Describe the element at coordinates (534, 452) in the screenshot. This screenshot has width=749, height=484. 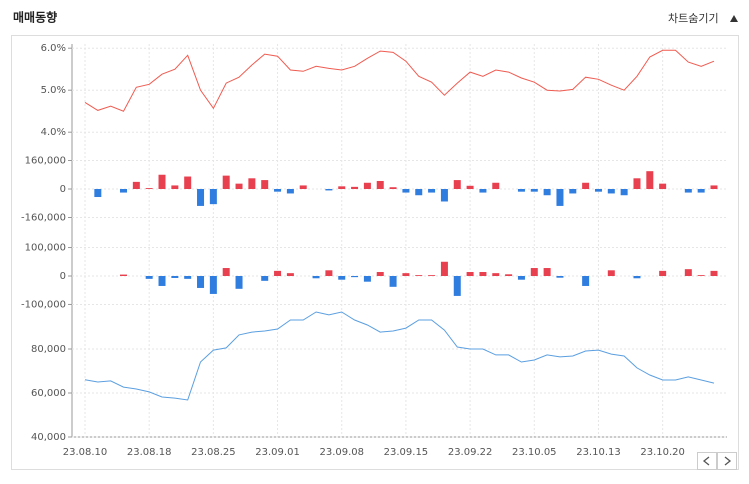
I see `x-tick-label: 23.10.05` at that location.